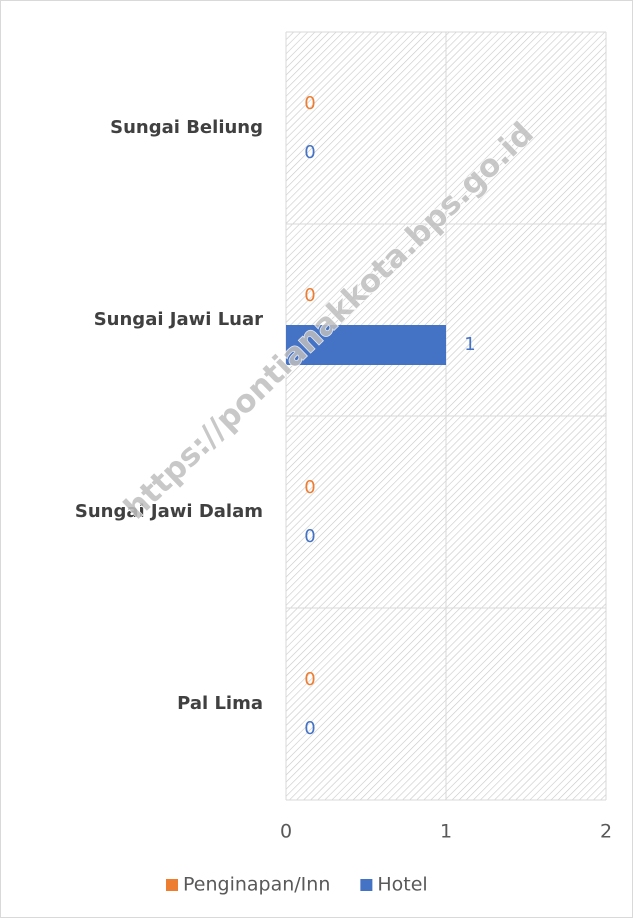  What do you see at coordinates (220, 703) in the screenshot?
I see `category-label: Pal Lima` at bounding box center [220, 703].